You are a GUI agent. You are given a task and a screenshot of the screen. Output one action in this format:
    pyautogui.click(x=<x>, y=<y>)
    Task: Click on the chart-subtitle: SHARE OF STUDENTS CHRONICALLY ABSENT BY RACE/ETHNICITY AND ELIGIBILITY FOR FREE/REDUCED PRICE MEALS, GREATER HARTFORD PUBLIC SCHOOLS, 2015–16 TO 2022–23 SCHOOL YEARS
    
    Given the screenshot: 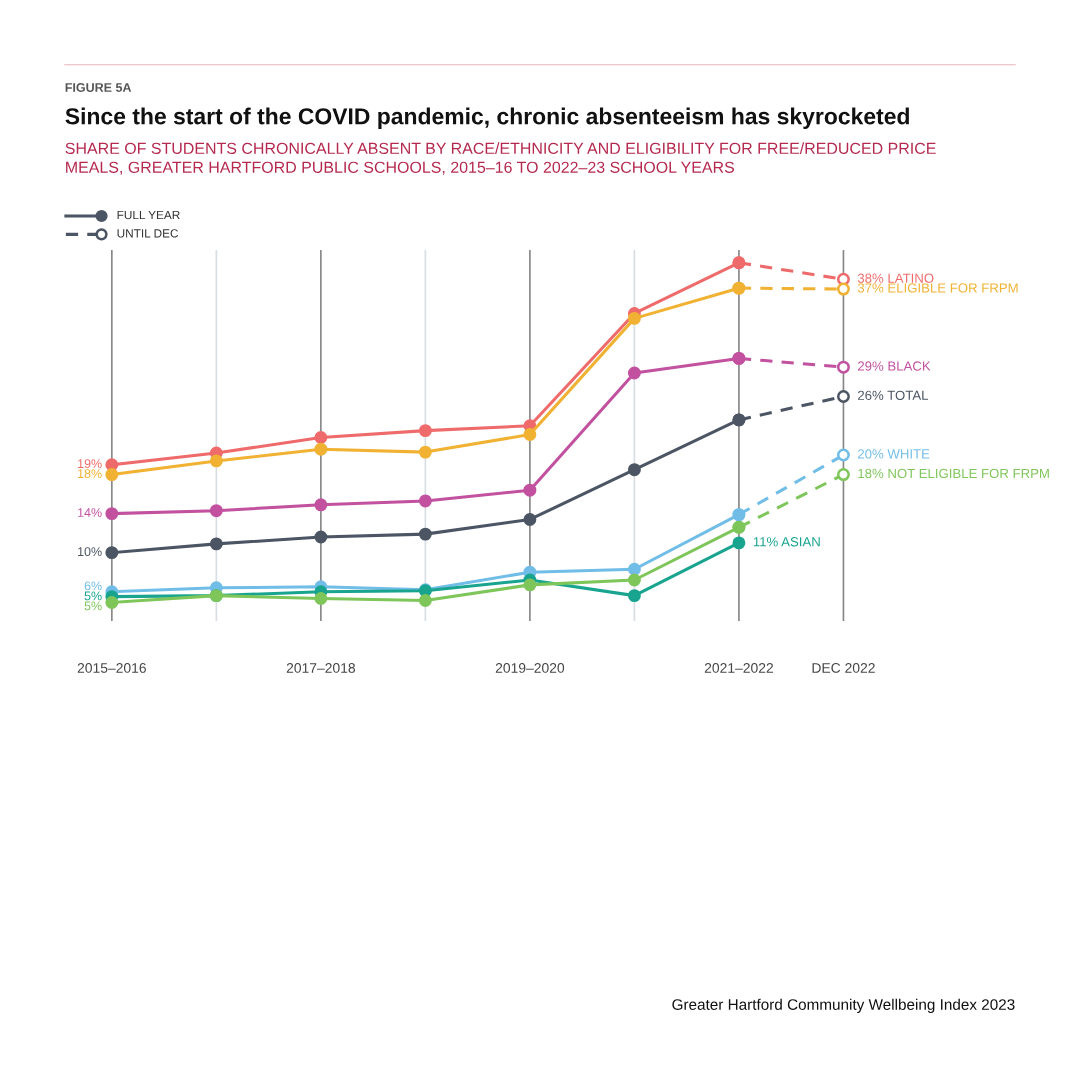 What is the action you would take?
    pyautogui.click(x=500, y=158)
    